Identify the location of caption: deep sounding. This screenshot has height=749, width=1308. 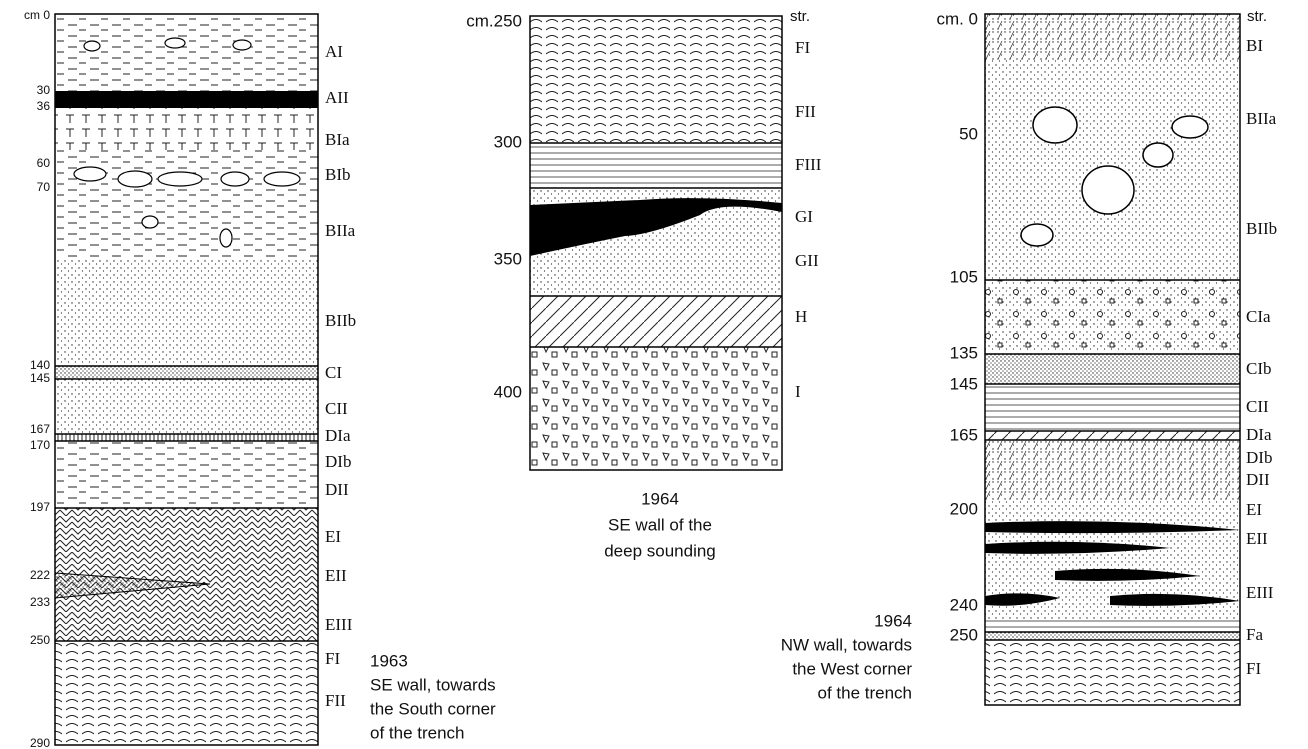
(660, 550).